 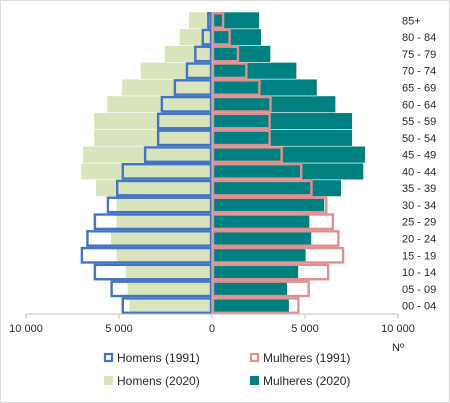 I want to click on category-label: 65 - 69, so click(x=419, y=89).